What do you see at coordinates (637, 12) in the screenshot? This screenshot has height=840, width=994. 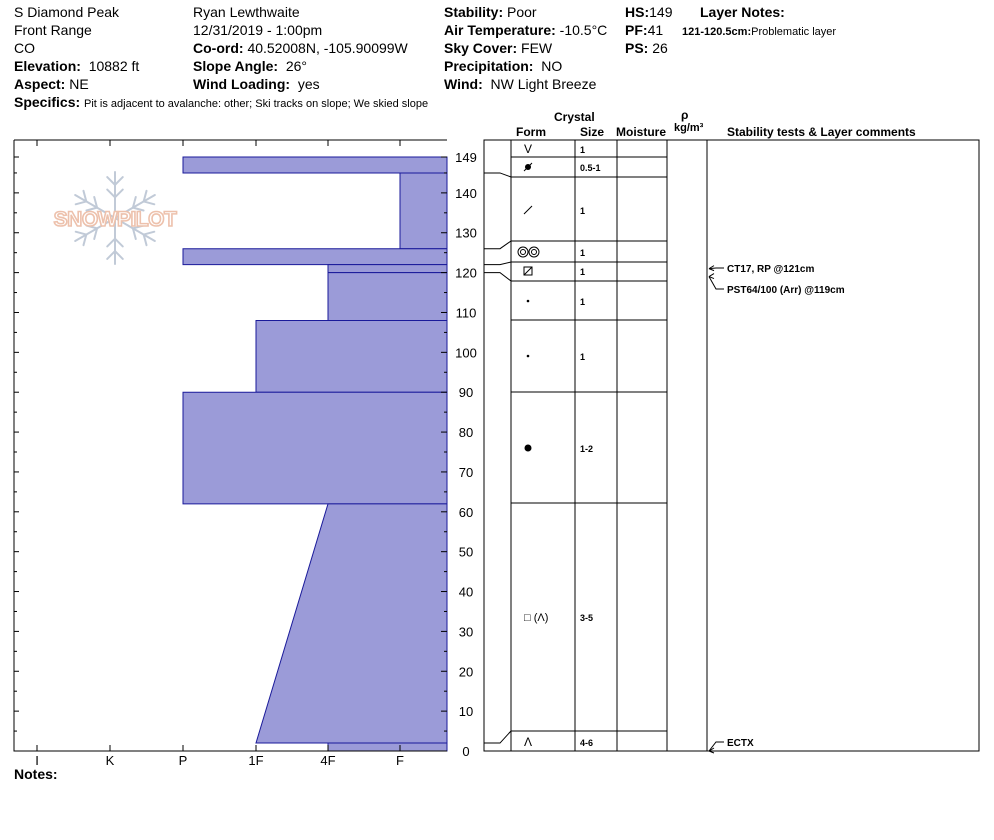 I see `hs-label: HS:` at bounding box center [637, 12].